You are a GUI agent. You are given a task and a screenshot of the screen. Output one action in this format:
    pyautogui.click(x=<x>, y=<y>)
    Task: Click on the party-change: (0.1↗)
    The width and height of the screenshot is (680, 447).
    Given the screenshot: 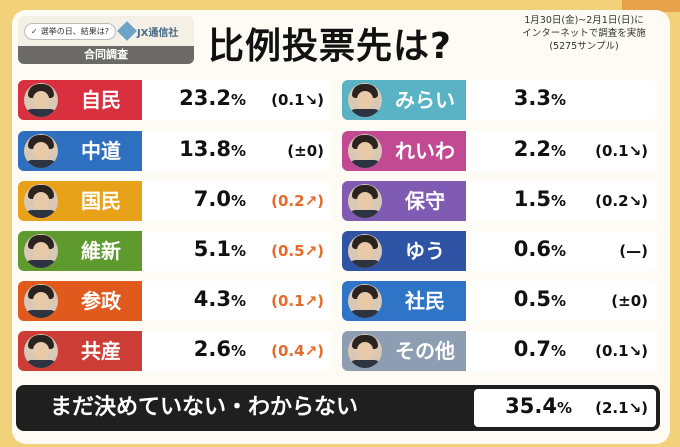 What is the action you would take?
    pyautogui.click(x=297, y=301)
    